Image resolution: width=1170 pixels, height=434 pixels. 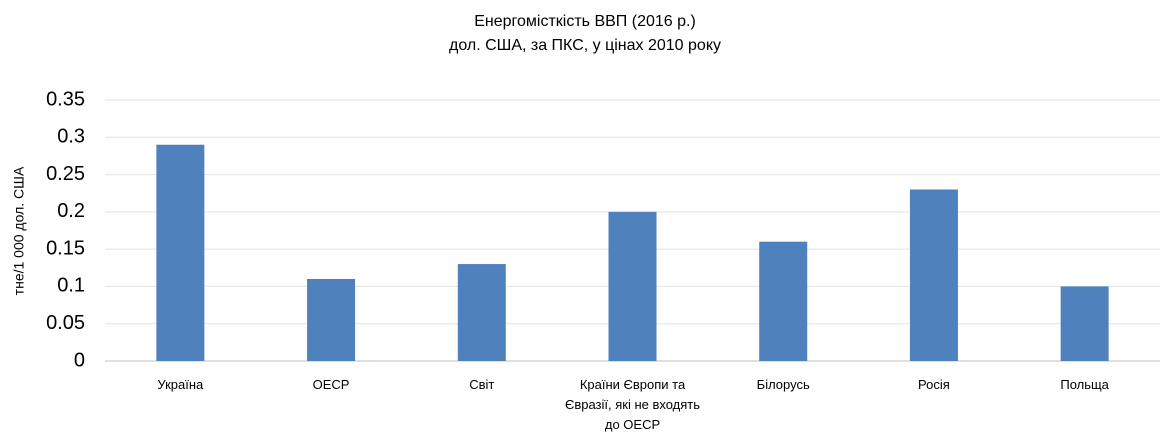 What do you see at coordinates (585, 21) in the screenshot?
I see `chart-title: Енергомісткість ВВП (2016 р.)` at bounding box center [585, 21].